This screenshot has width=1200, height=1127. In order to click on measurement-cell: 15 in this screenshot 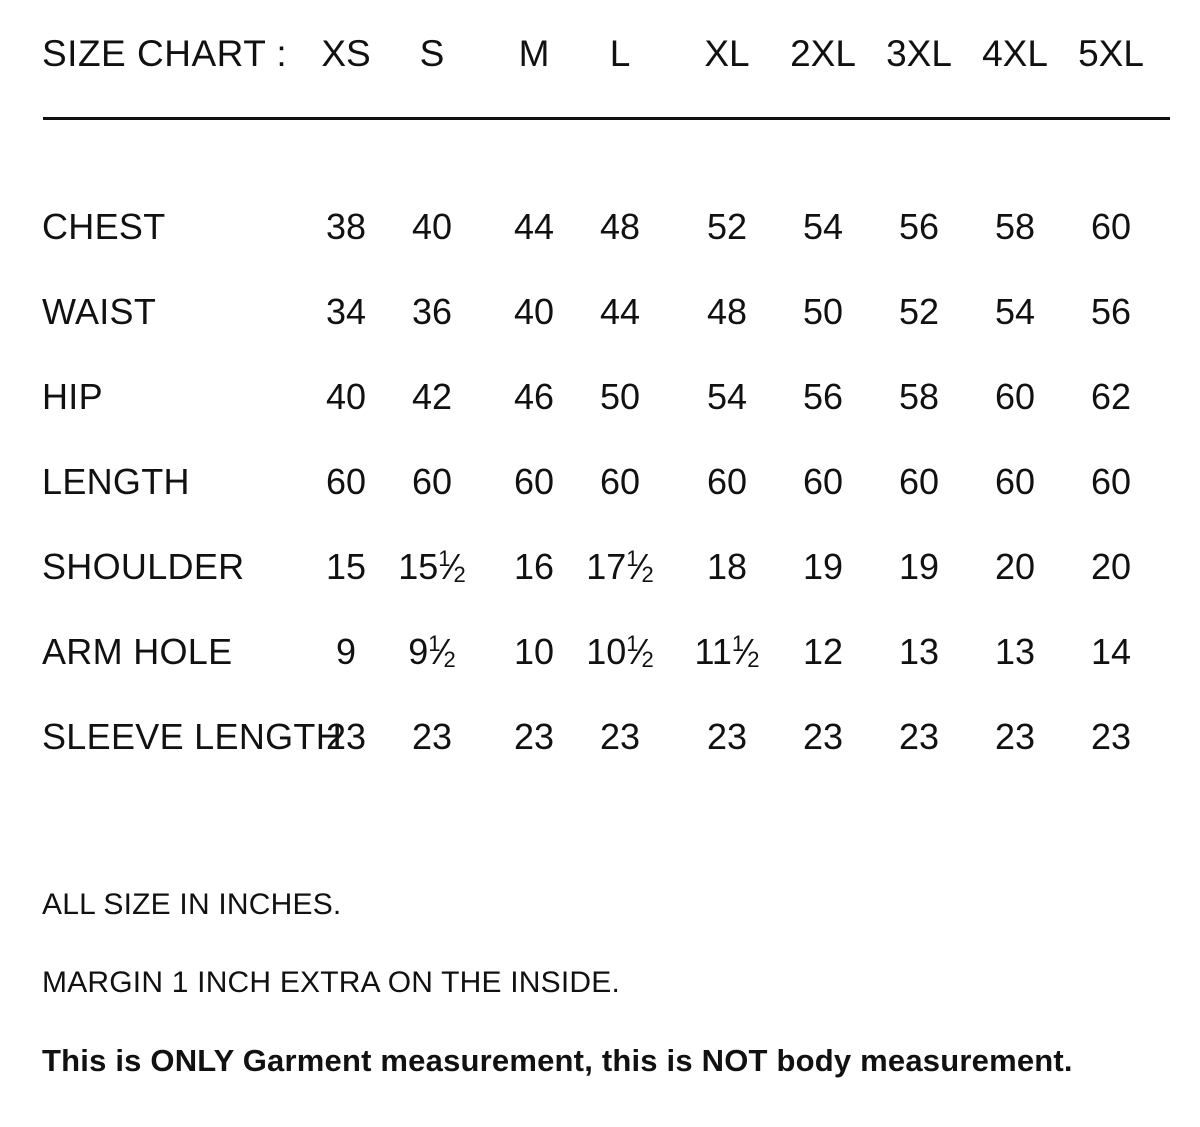, I will do `click(346, 566)`.